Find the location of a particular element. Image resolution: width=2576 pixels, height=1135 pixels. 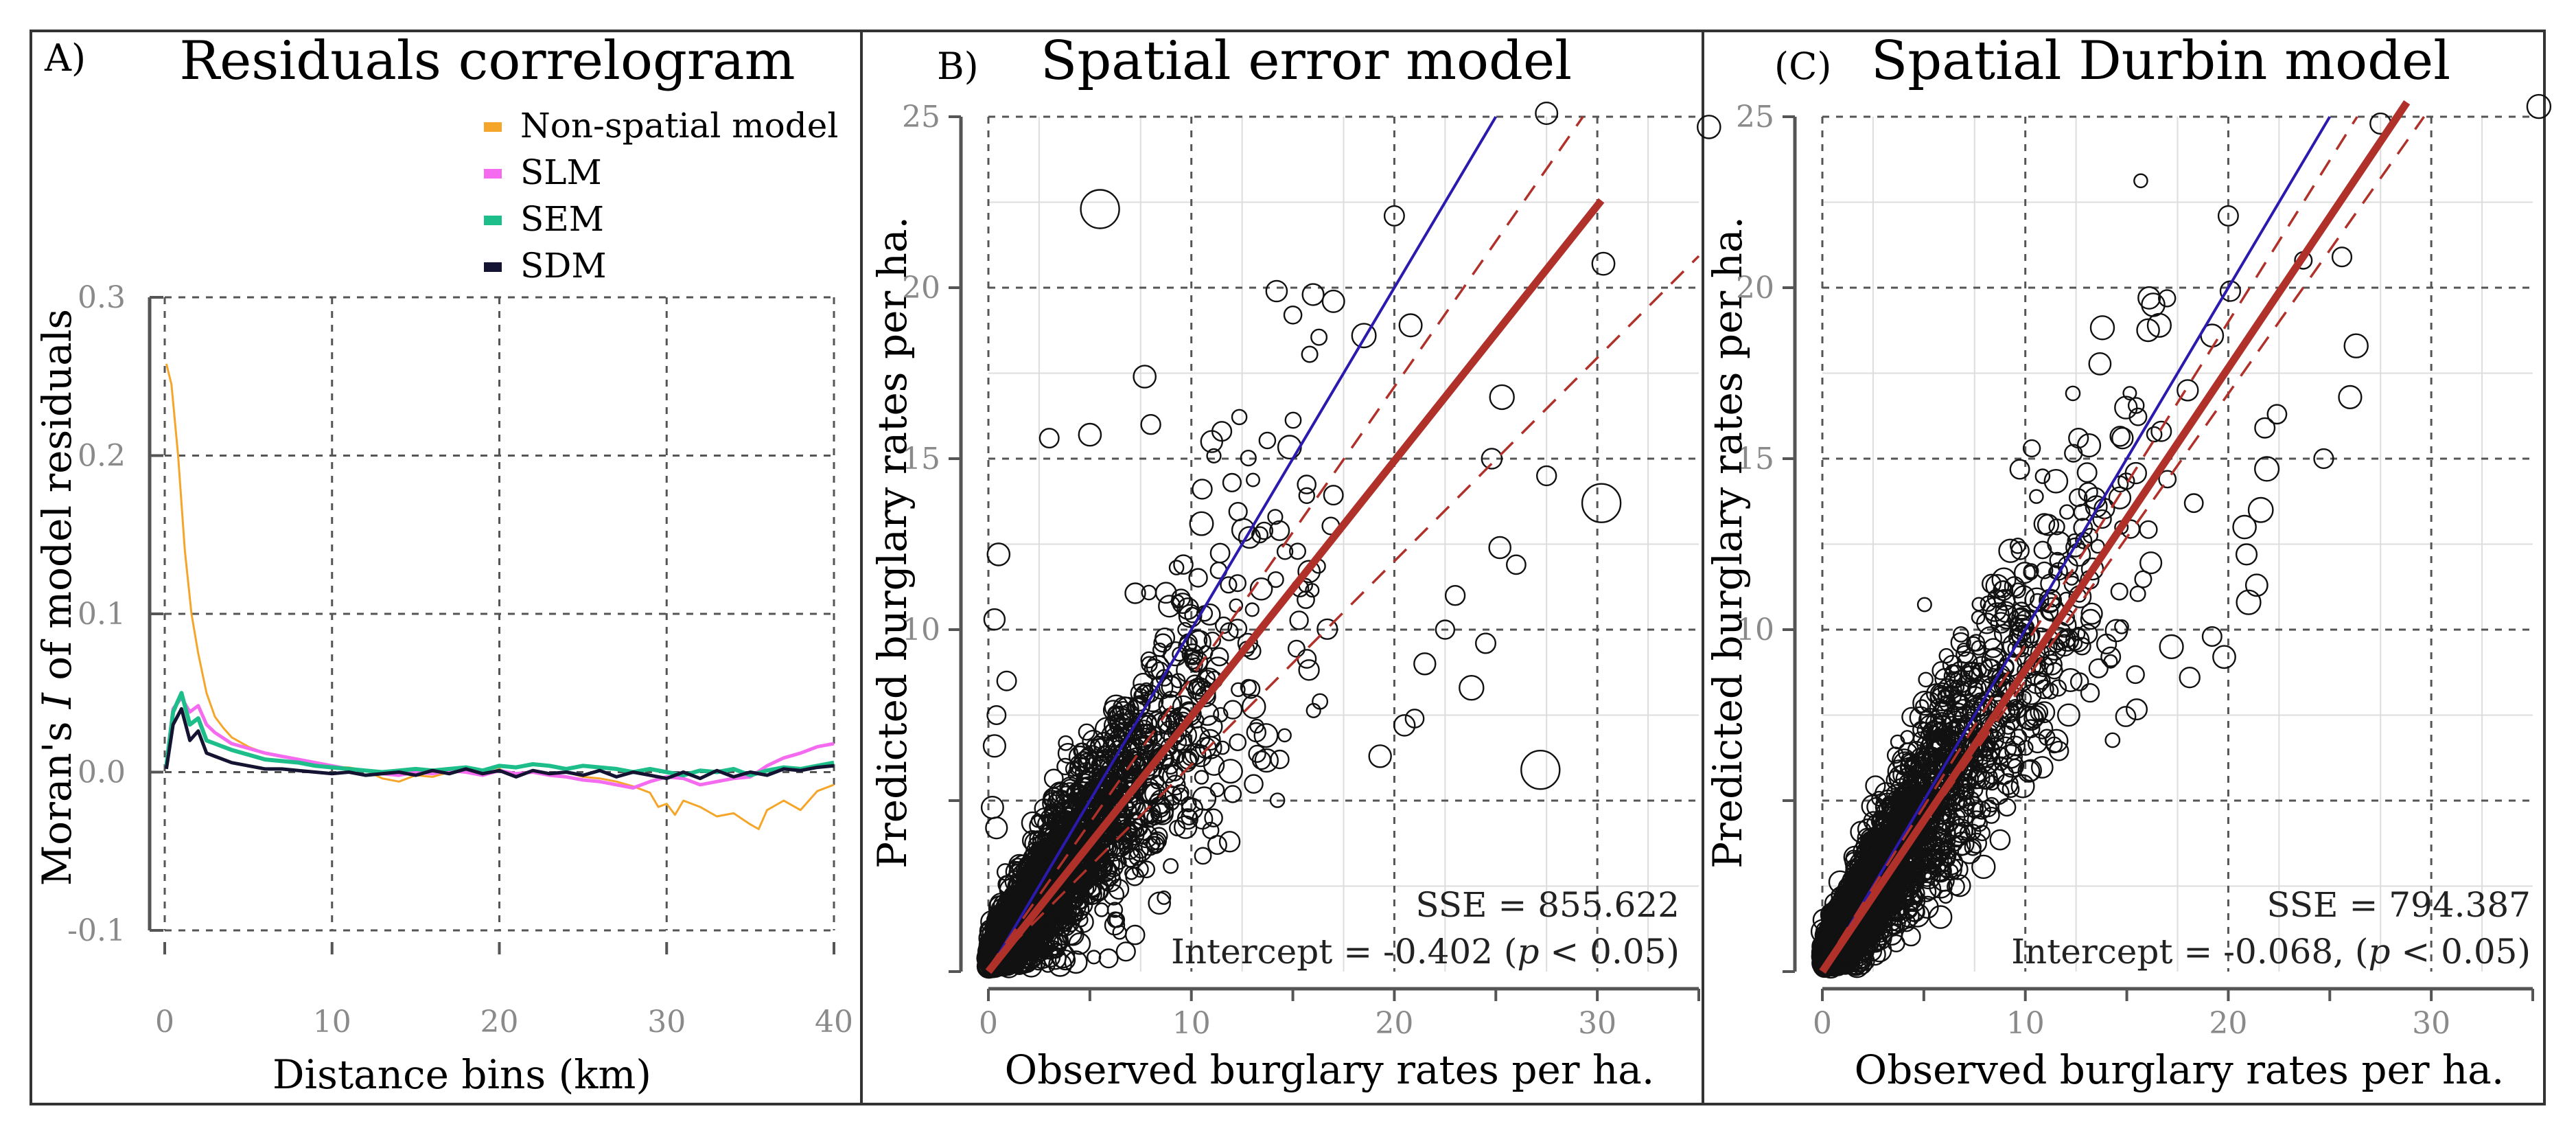

panel-a-x-ticks: 0 10 20 30 40 is located at coordinates (504, 991).